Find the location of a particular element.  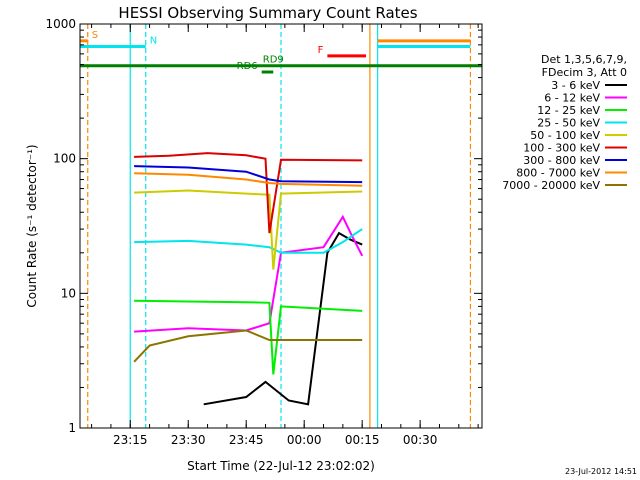

series-line-12-25-kev is located at coordinates (248, 337).